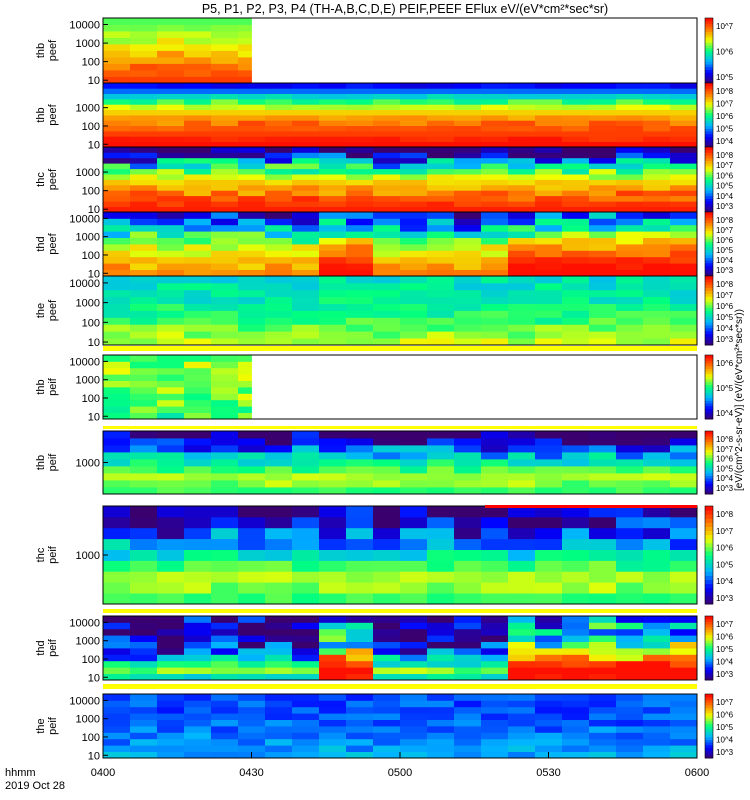 The width and height of the screenshot is (750, 800). What do you see at coordinates (400, 427) in the screenshot?
I see `status-flag-bar` at bounding box center [400, 427].